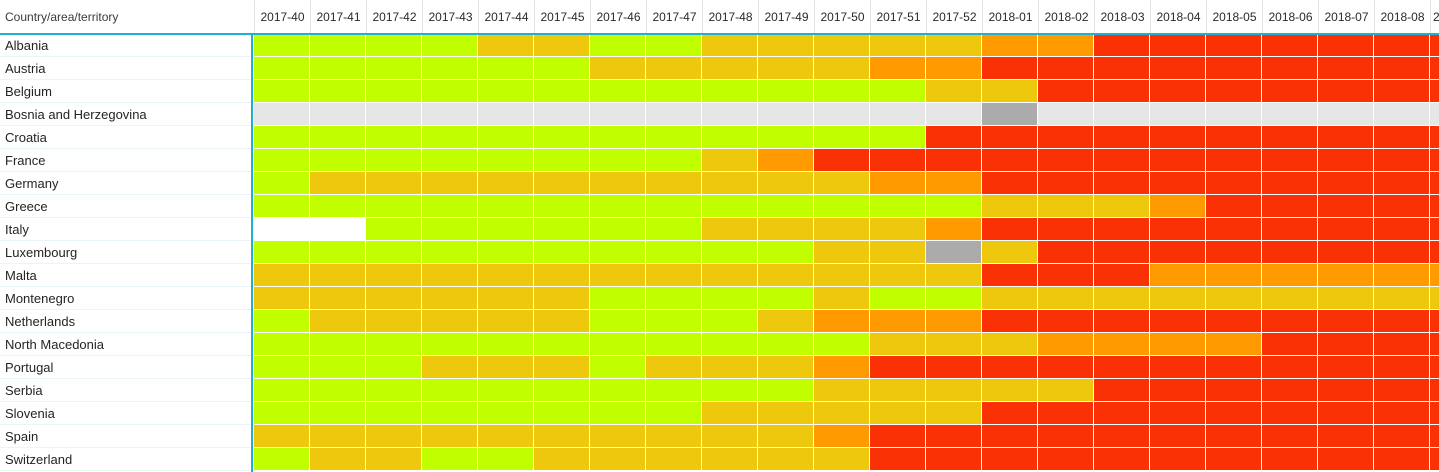  What do you see at coordinates (282, 17) in the screenshot?
I see `column-header-2017-40: 2017-40` at bounding box center [282, 17].